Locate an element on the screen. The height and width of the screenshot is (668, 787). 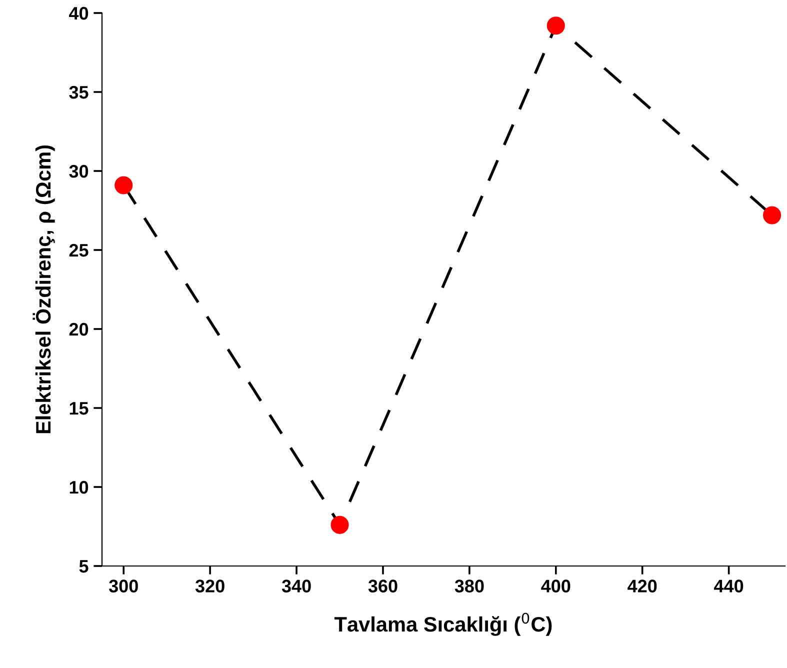
x-tick-label: 360 is located at coordinates (383, 586).